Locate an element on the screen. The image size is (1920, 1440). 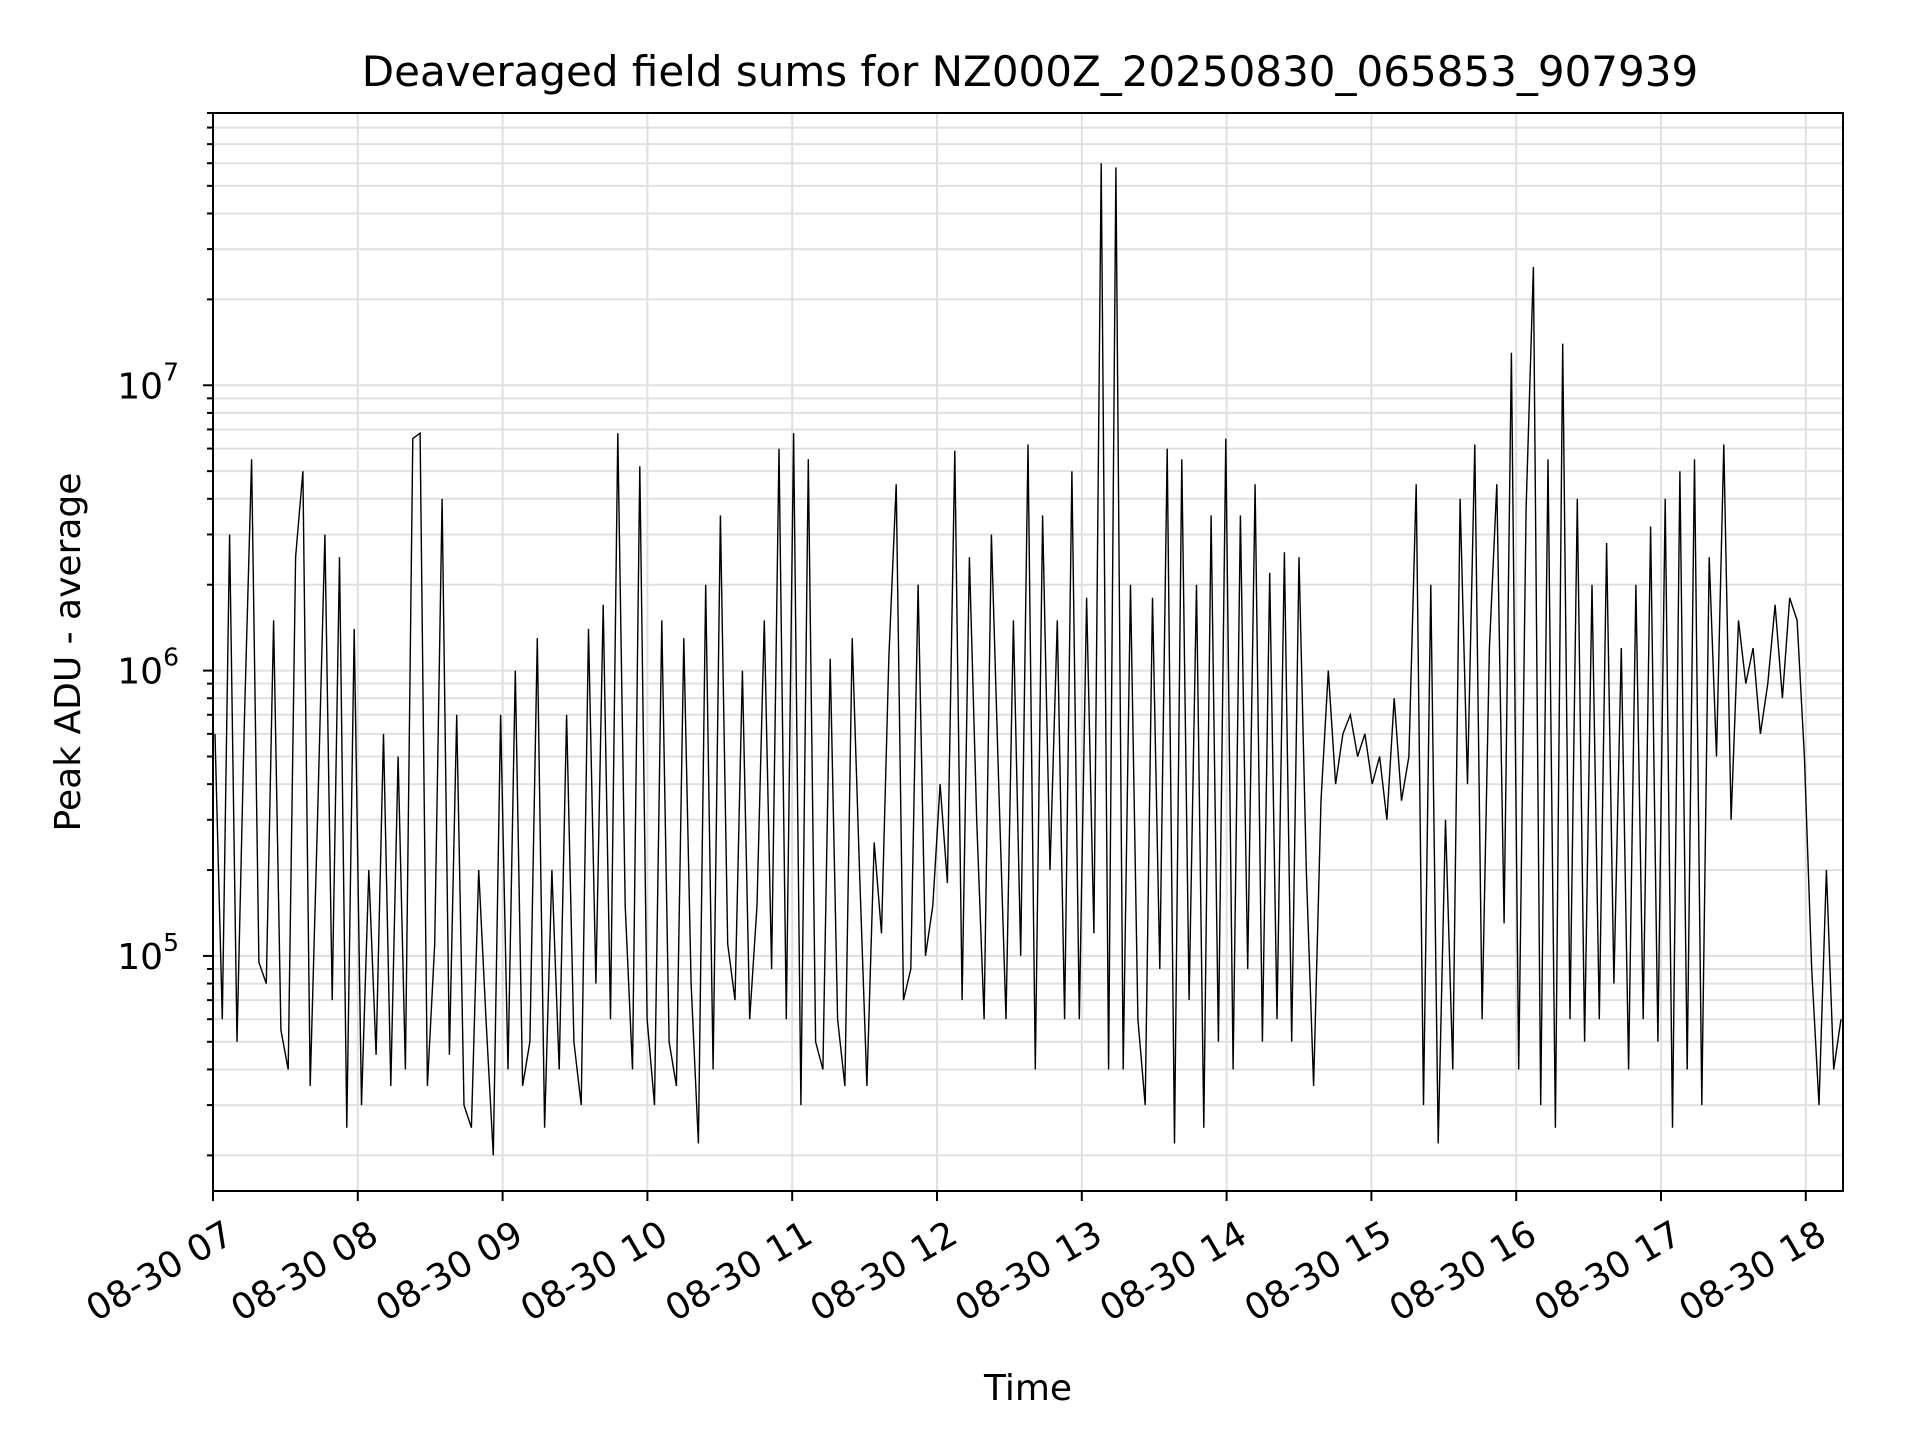
y-axis-label: Peak ADU - average is located at coordinates (68, 652).